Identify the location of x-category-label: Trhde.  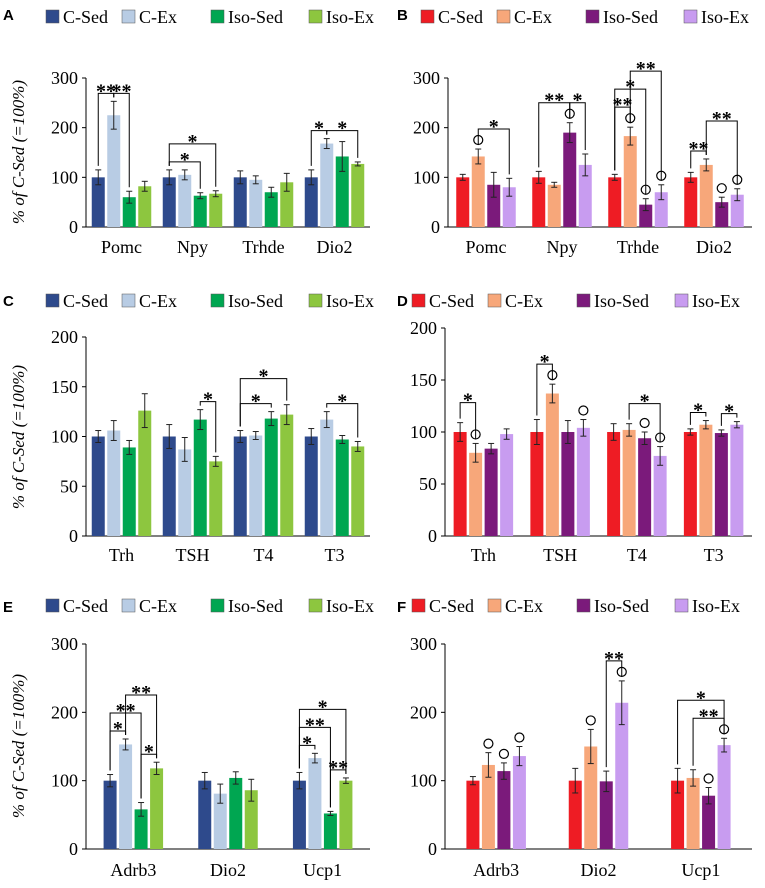
(638, 247).